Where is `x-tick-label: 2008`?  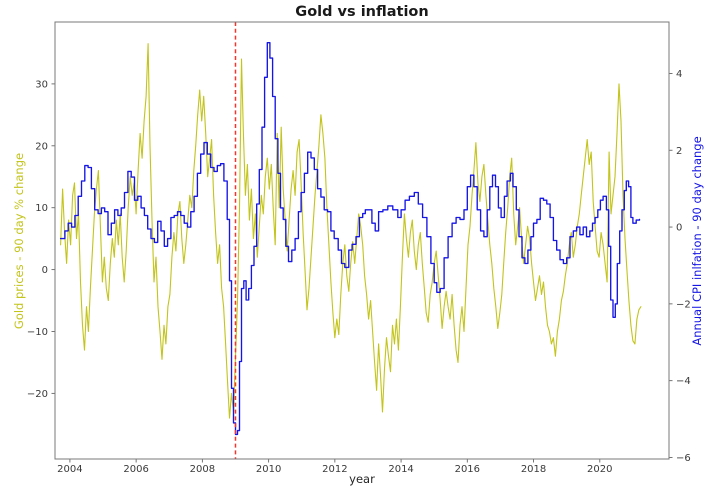
x-tick-label: 2008 is located at coordinates (202, 469).